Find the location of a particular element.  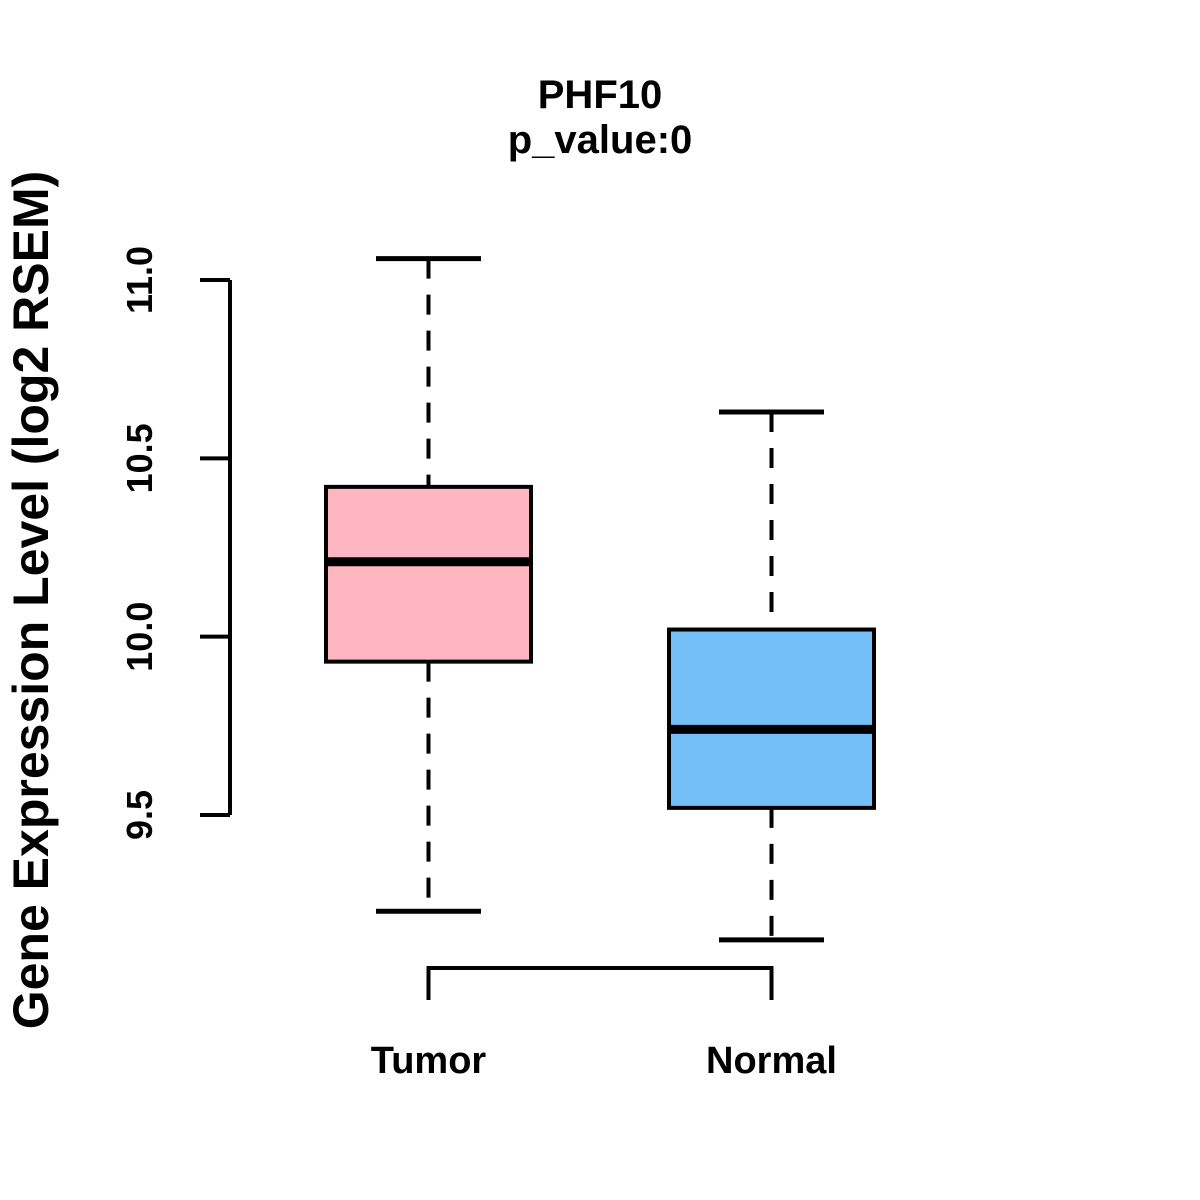

y-axis-tick-label: 10.5 is located at coordinates (139, 458).